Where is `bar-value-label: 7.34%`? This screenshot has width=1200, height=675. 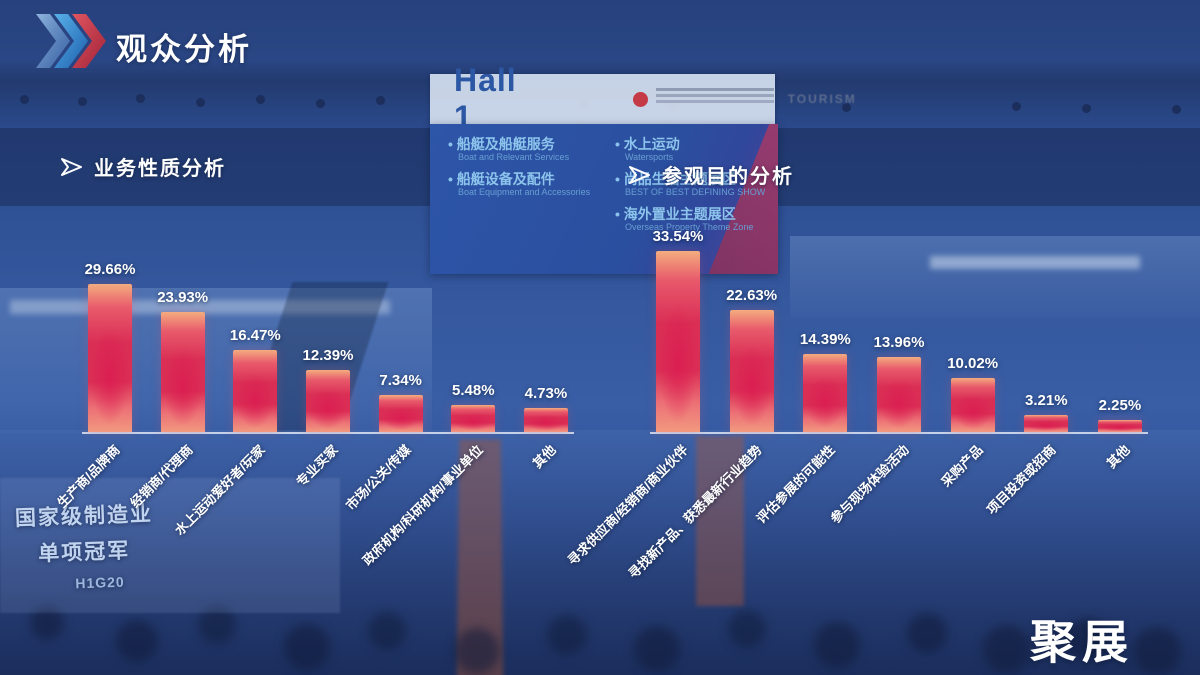
bar-value-label: 7.34% is located at coordinates (400, 380).